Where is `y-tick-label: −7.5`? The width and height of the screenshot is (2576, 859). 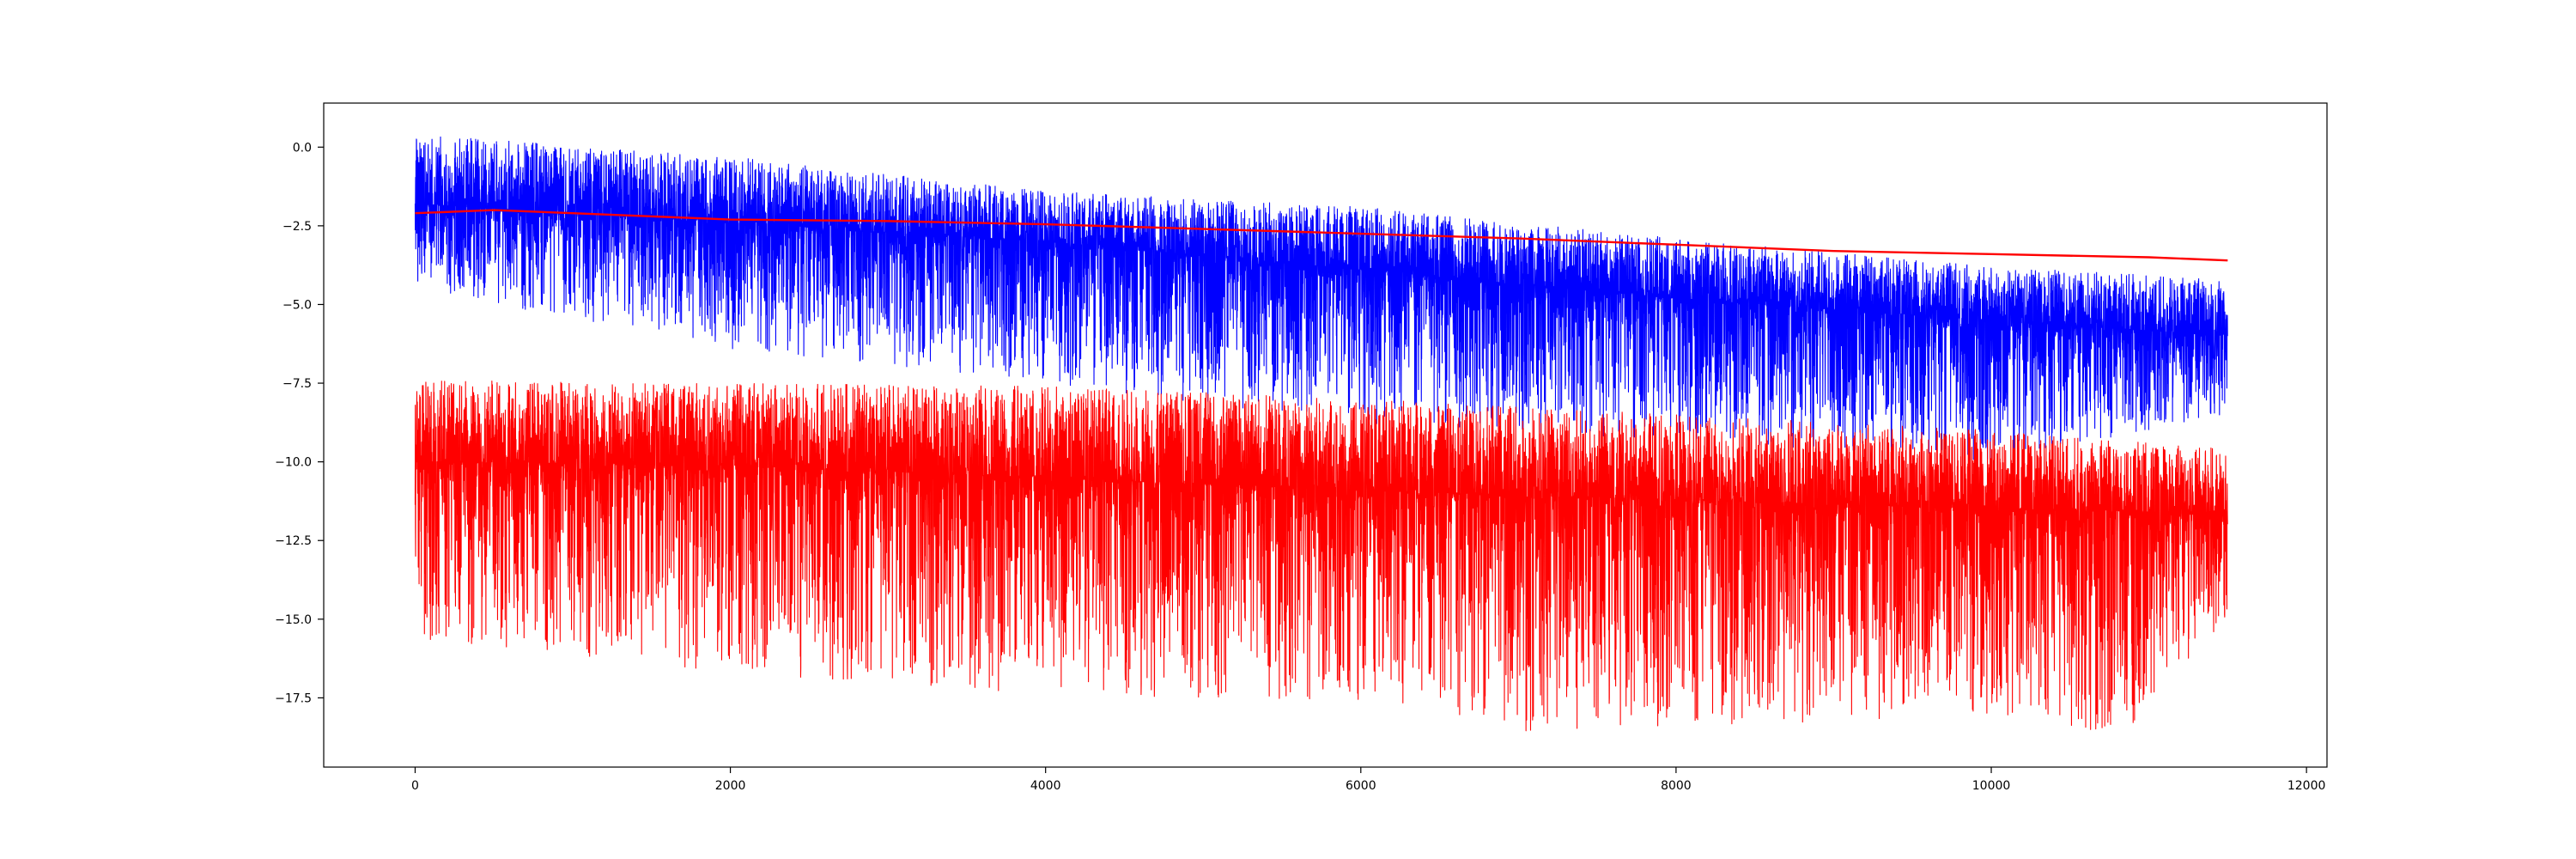
y-tick-label: −7.5 is located at coordinates (297, 384).